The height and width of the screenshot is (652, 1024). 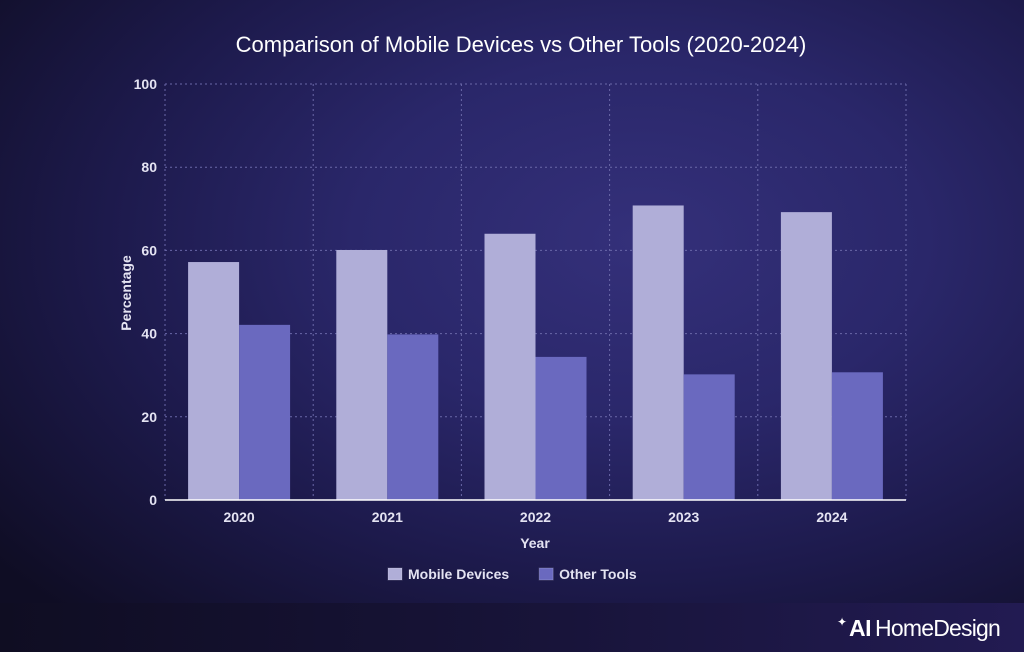 I want to click on bar-mobile-devices-2022, so click(x=510, y=366).